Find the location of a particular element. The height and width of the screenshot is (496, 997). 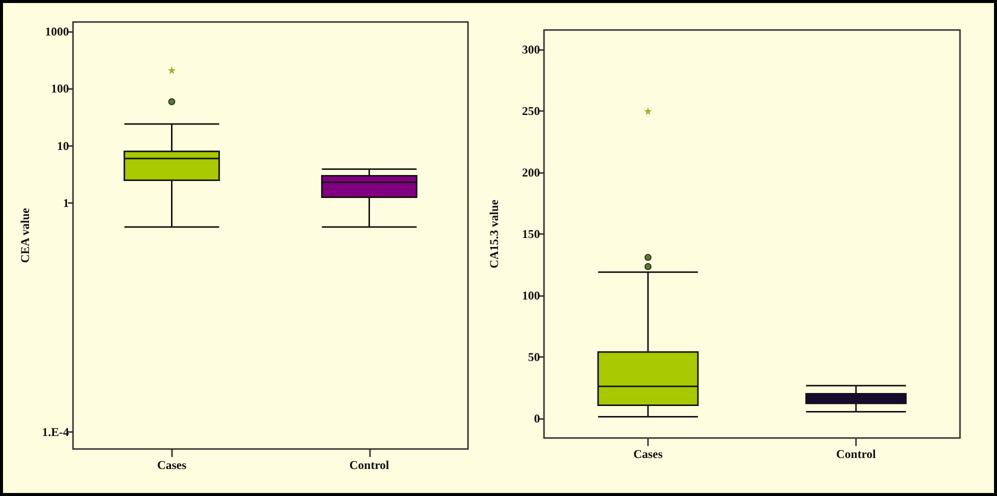

y-tick-label: 50 is located at coordinates (534, 357).